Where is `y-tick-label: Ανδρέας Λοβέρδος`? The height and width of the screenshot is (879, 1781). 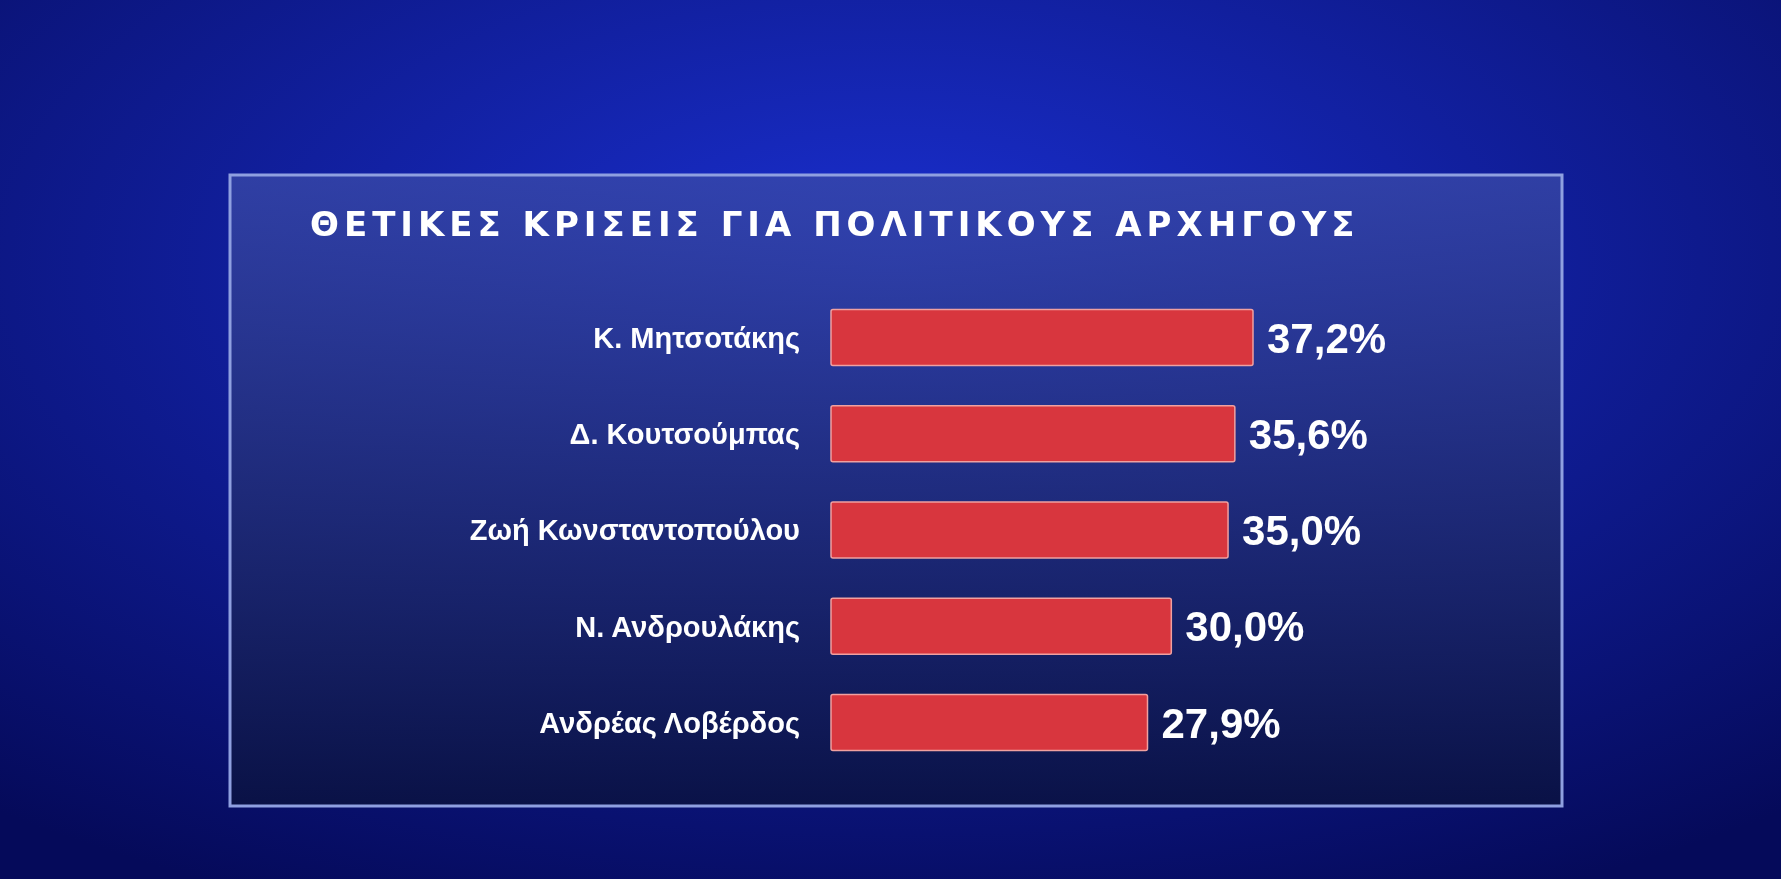 y-tick-label: Ανδρέας Λοβέρδος is located at coordinates (669, 722).